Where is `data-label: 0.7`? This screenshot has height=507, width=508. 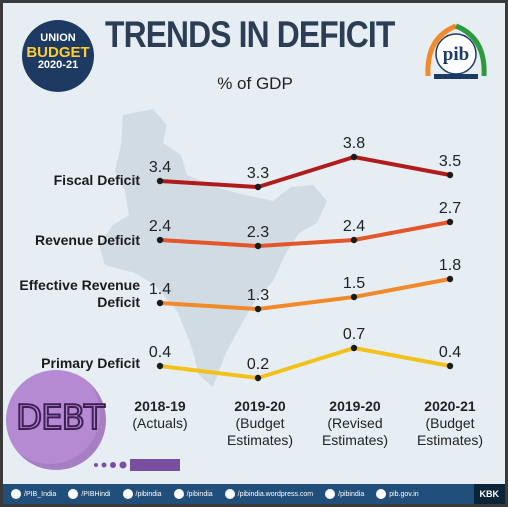
data-label: 0.7 is located at coordinates (354, 334).